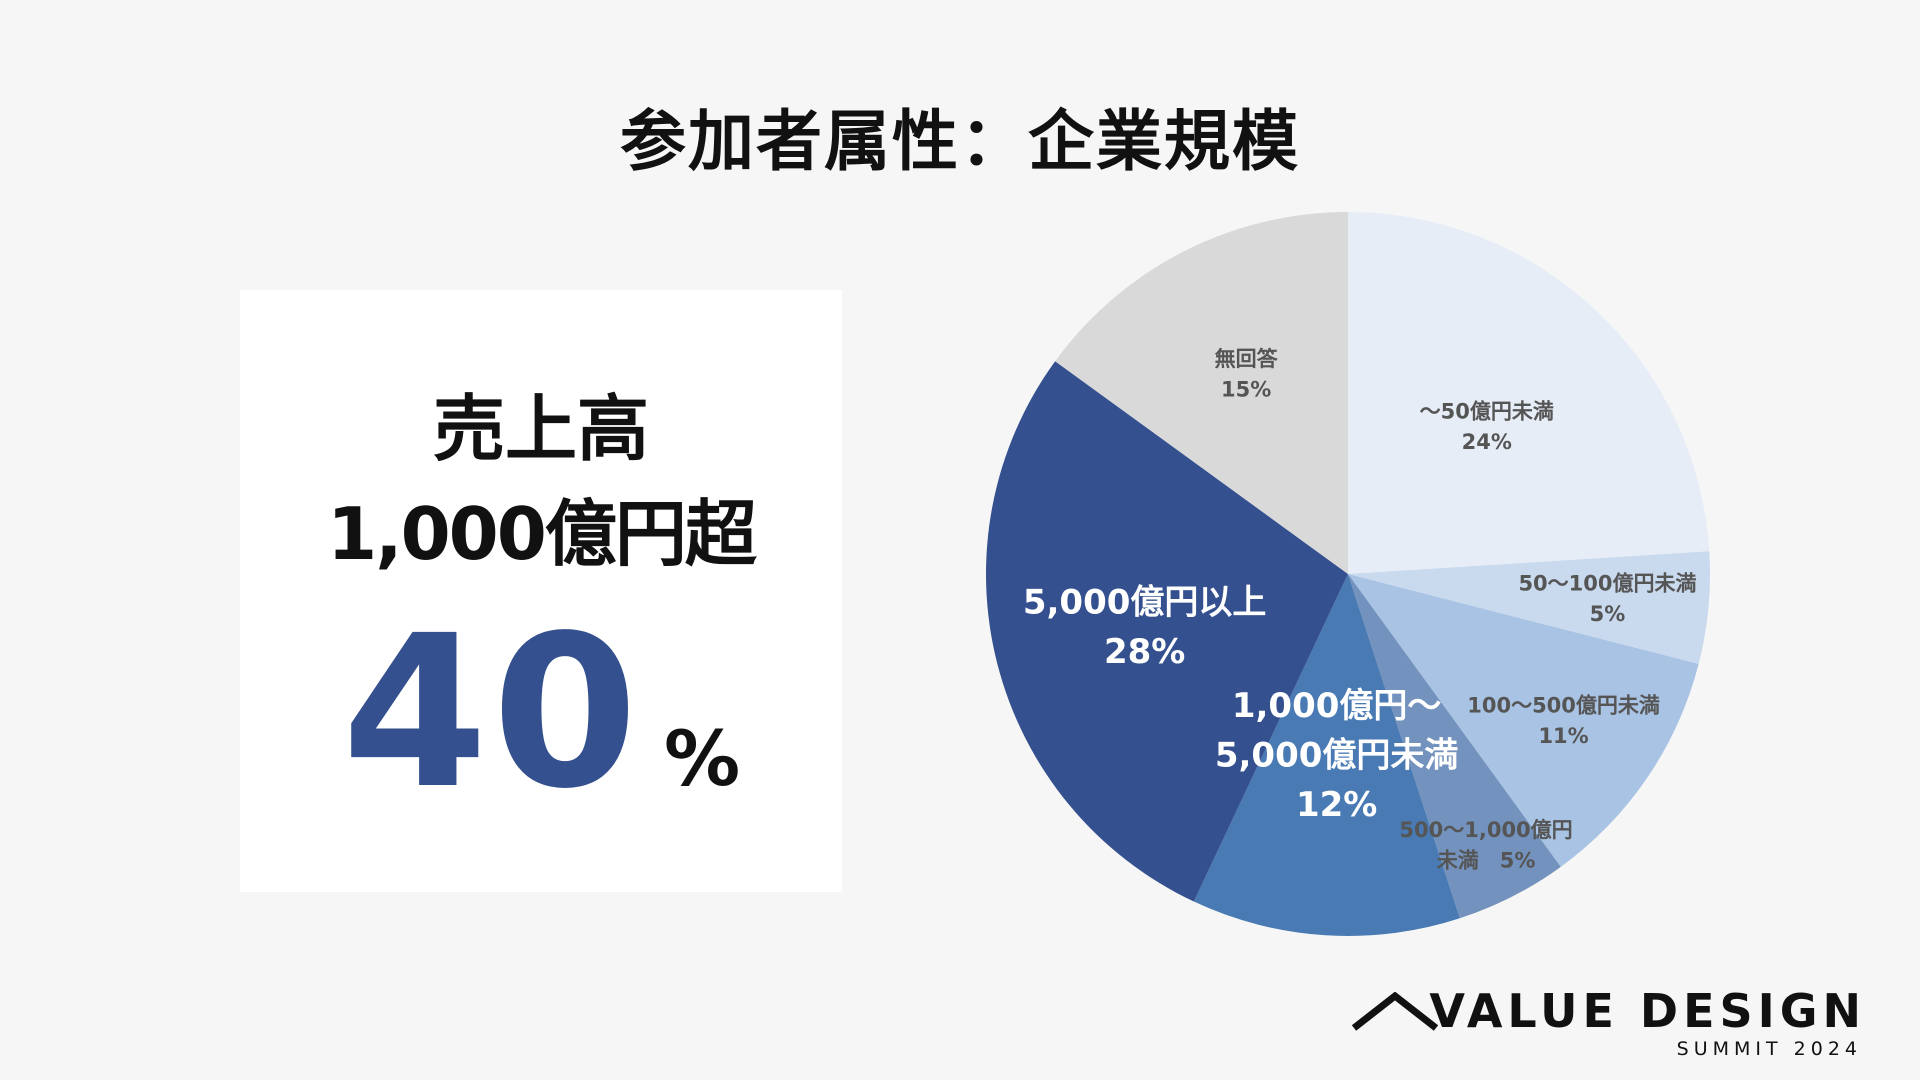 The image size is (1920, 1080). I want to click on pie-label-text: 500～1,000億円, so click(1485, 830).